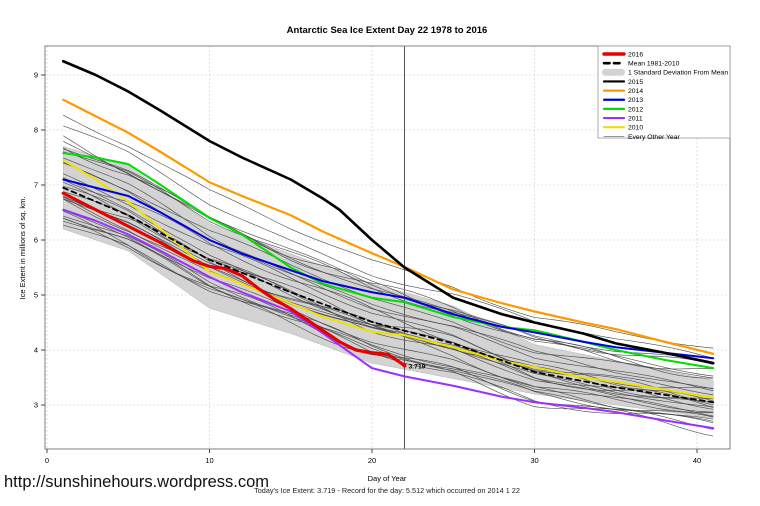 The image size is (760, 506). I want to click on today-annotation: 3.719, so click(414, 366).